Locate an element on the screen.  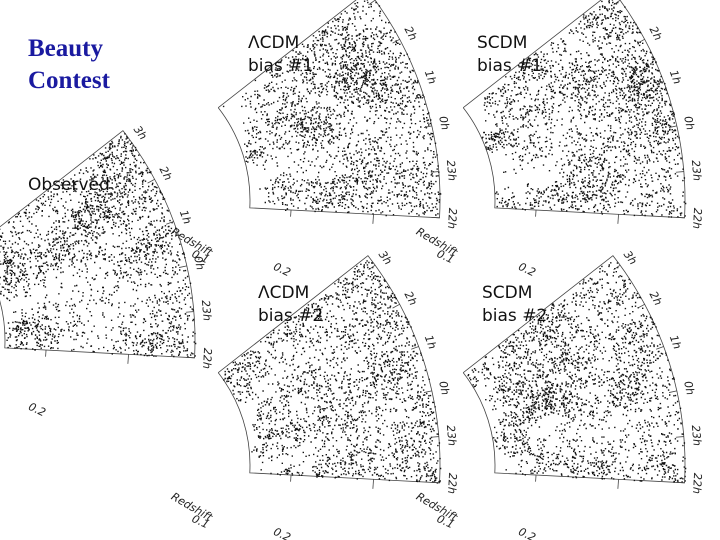
observed-label: Observed is located at coordinates (69, 185).